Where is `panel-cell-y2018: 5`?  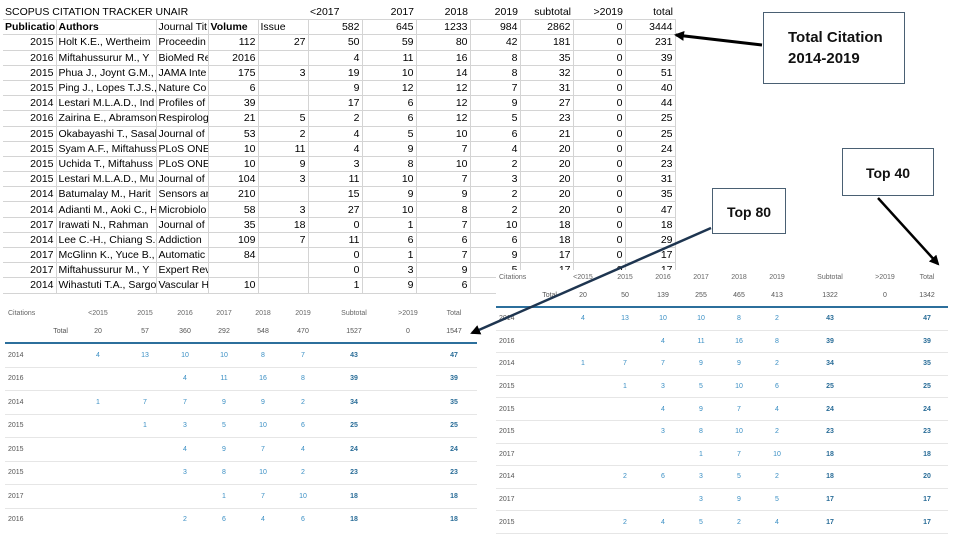
panel-cell-y2018: 5 is located at coordinates (739, 477).